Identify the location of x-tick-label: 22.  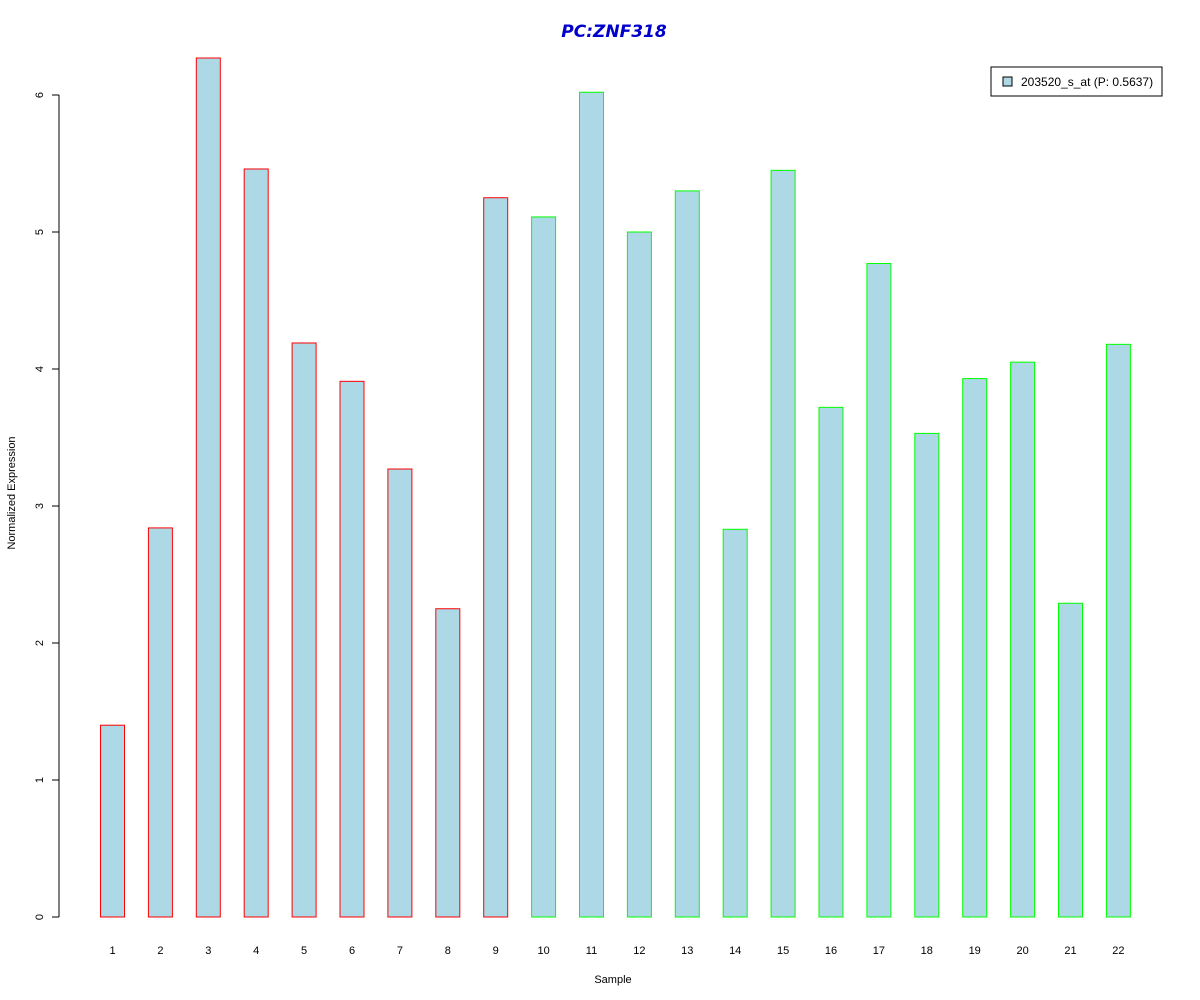
(1118, 951).